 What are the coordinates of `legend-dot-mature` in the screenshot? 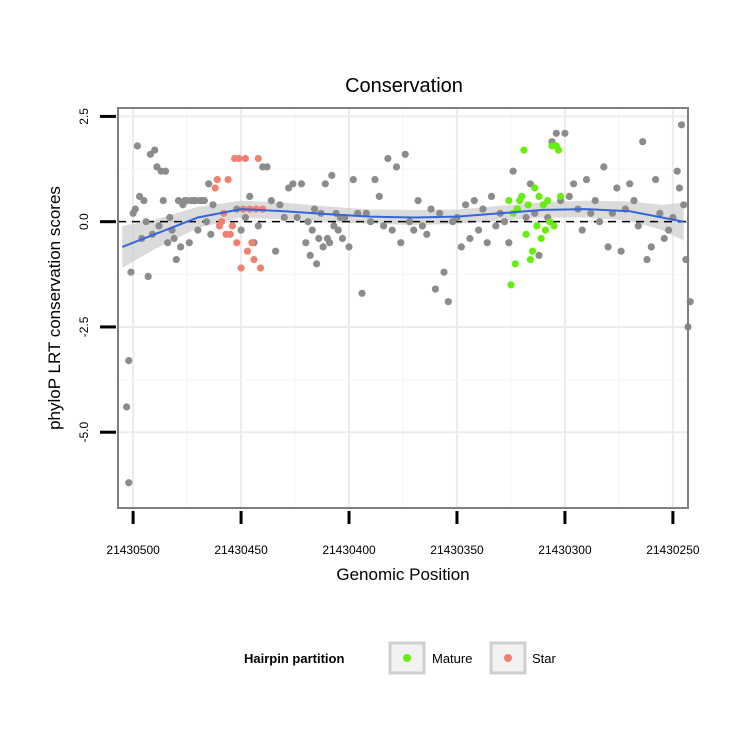 It's located at (407, 658).